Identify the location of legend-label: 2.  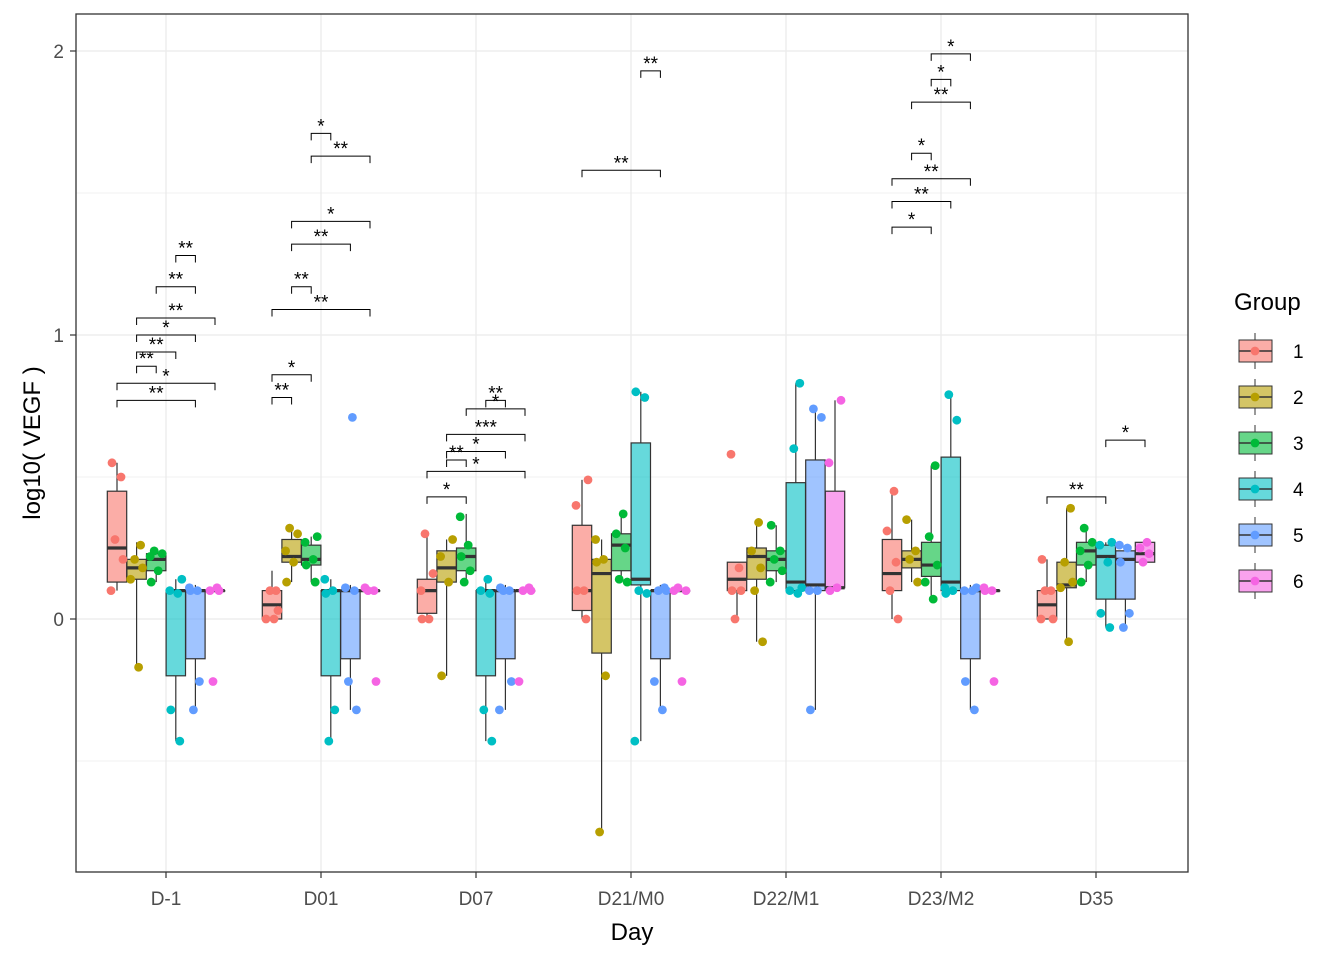
(1298, 398).